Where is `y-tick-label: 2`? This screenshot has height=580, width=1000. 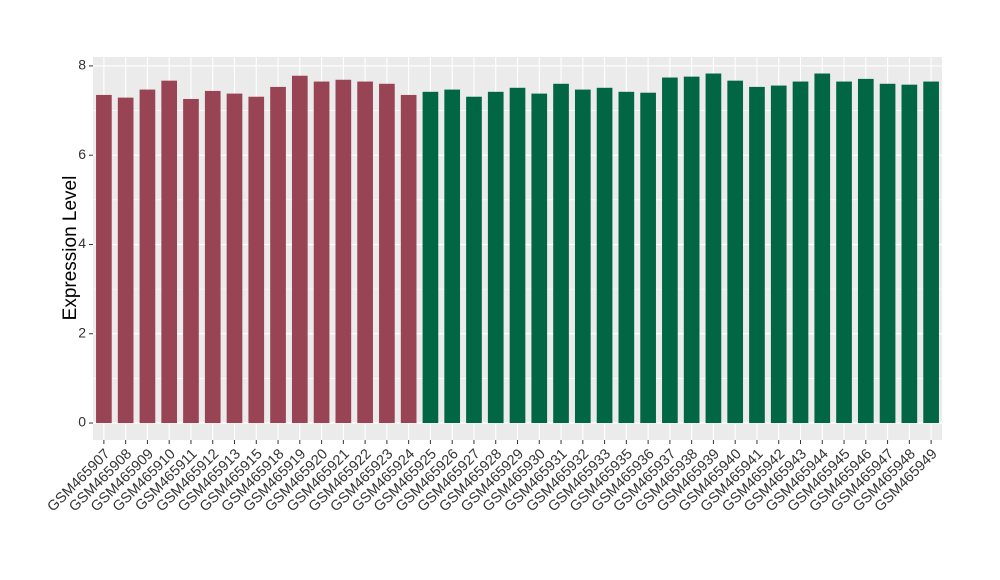 y-tick-label: 2 is located at coordinates (82, 332).